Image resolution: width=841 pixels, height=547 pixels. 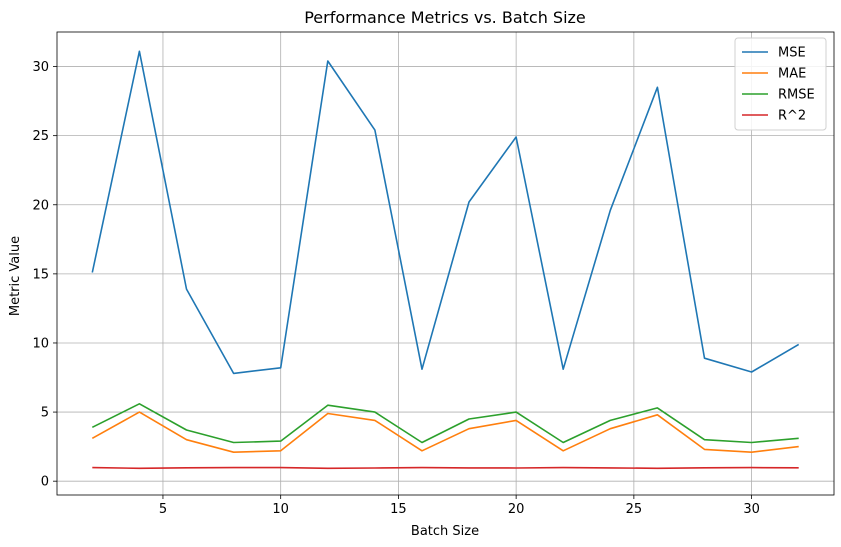 What do you see at coordinates (634, 509) in the screenshot?
I see `x-tick-label: 25` at bounding box center [634, 509].